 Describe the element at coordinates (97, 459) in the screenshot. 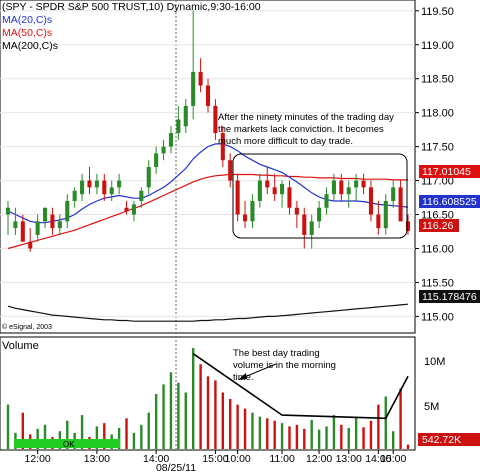

I see `time-tick-label: 13:00` at that location.